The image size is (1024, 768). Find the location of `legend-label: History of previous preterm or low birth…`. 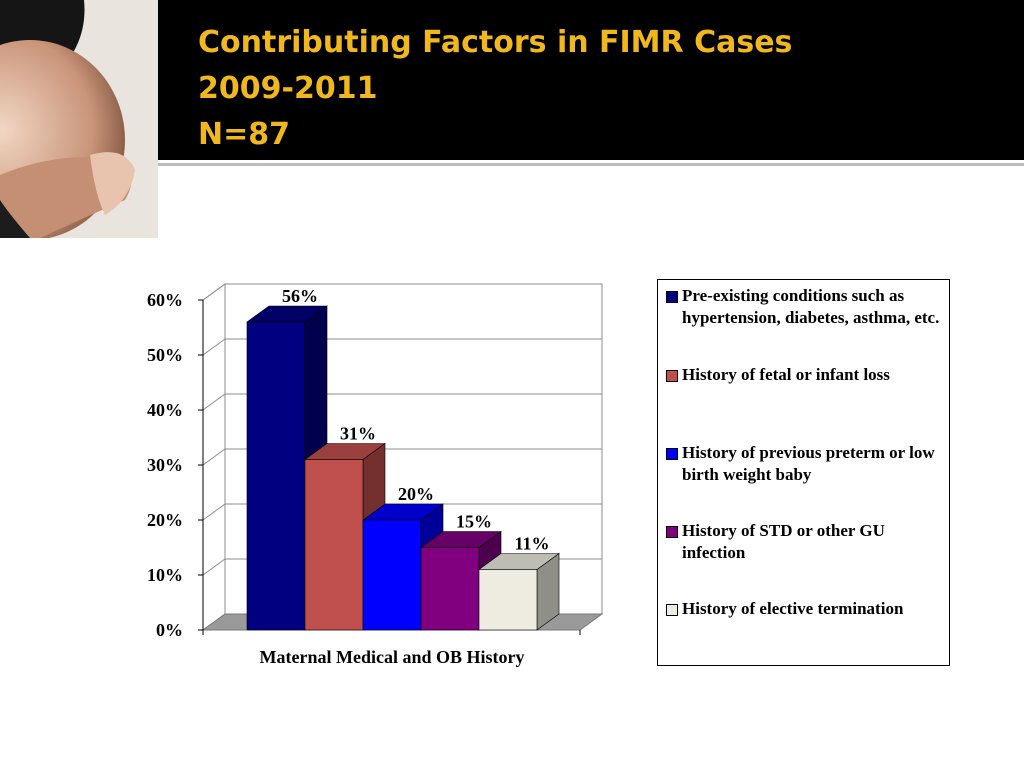

legend-label: History of previous preterm or low birth… is located at coordinates (808, 463).